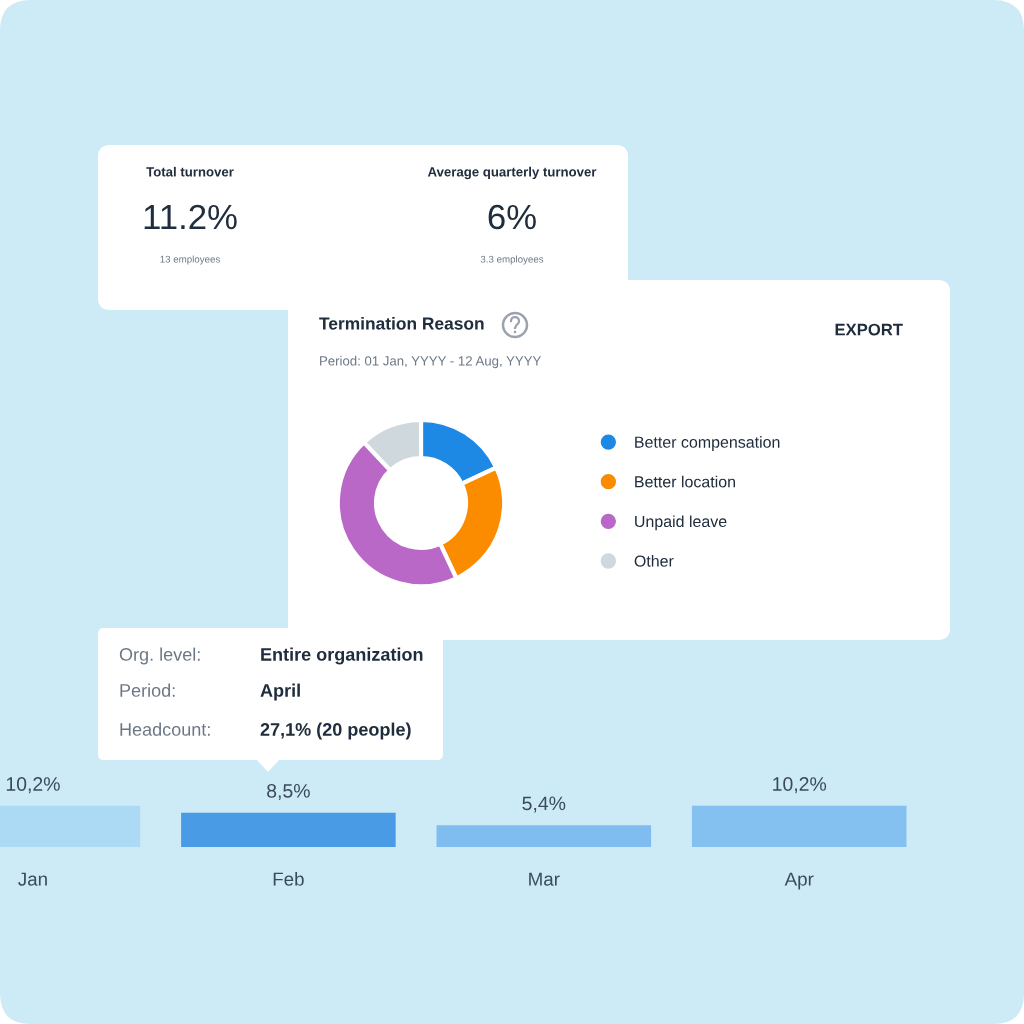  What do you see at coordinates (430, 362) in the screenshot?
I see `chart-subtitle: Period: 01 Jan, YYYY - 12 Aug, YYYY` at bounding box center [430, 362].